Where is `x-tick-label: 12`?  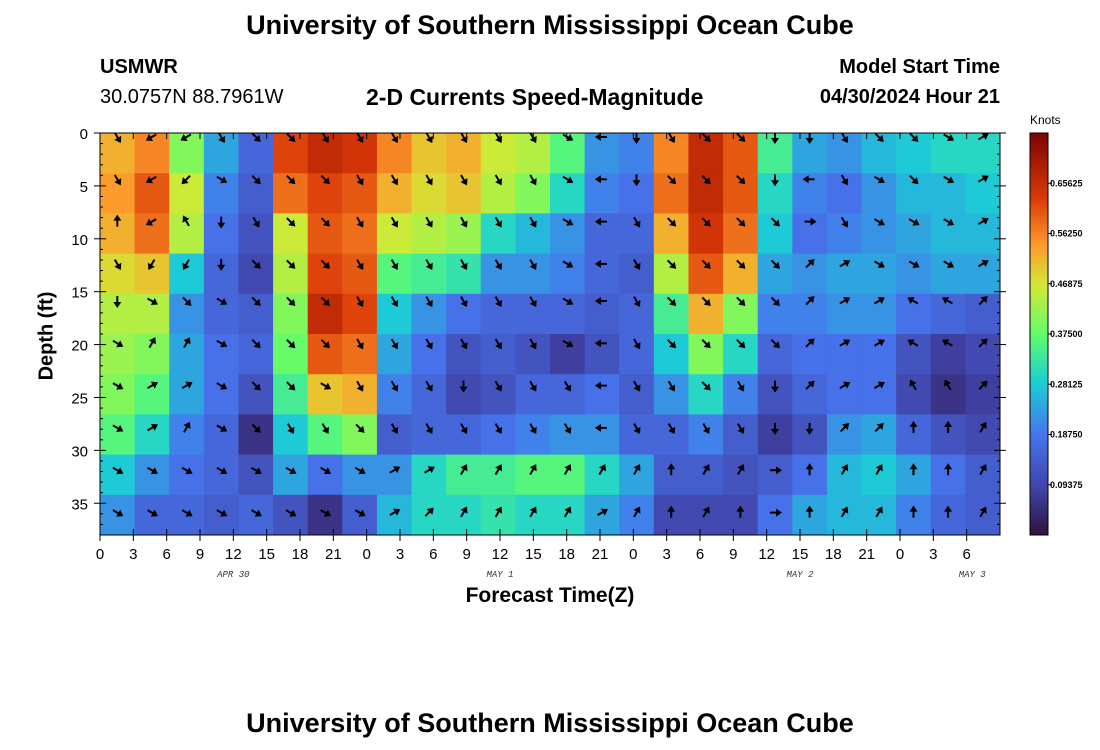
x-tick-label: 12 is located at coordinates (500, 554).